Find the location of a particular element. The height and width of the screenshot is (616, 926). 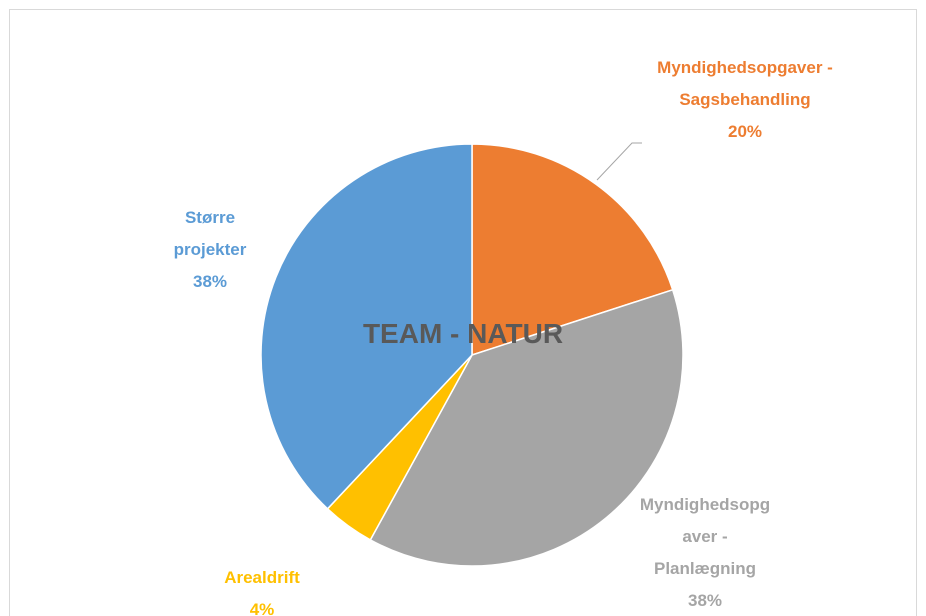

category-label: Større projekter is located at coordinates (210, 233).